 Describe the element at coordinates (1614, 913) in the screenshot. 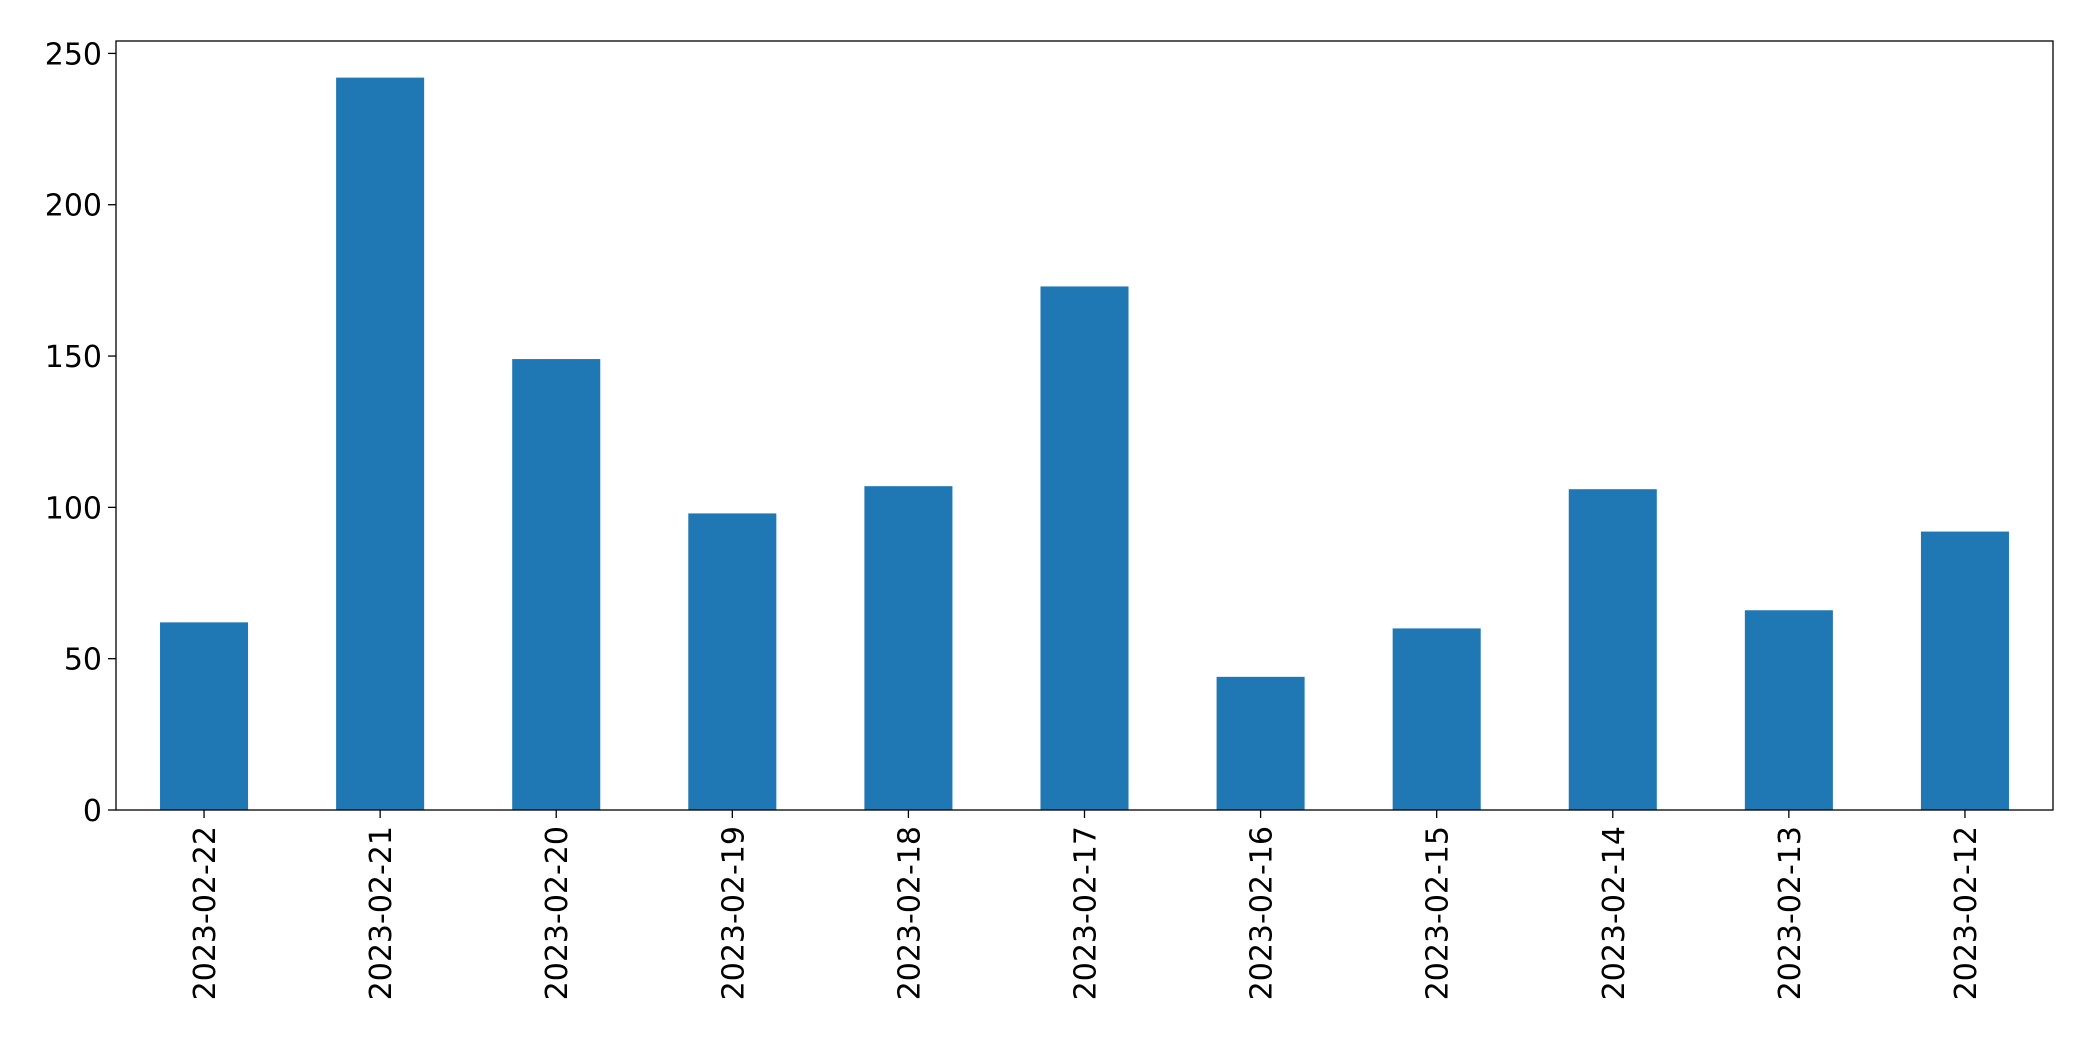

I see `x-tick-label: 2023-02-14` at that location.